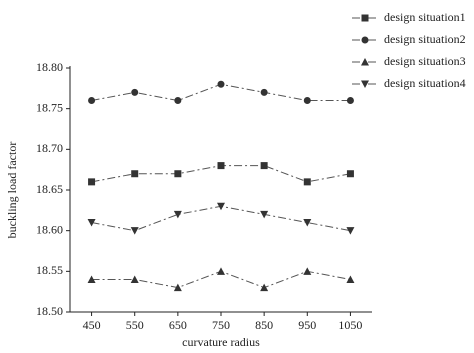  What do you see at coordinates (49, 67) in the screenshot?
I see `y-tick-label: 18.80` at bounding box center [49, 67].